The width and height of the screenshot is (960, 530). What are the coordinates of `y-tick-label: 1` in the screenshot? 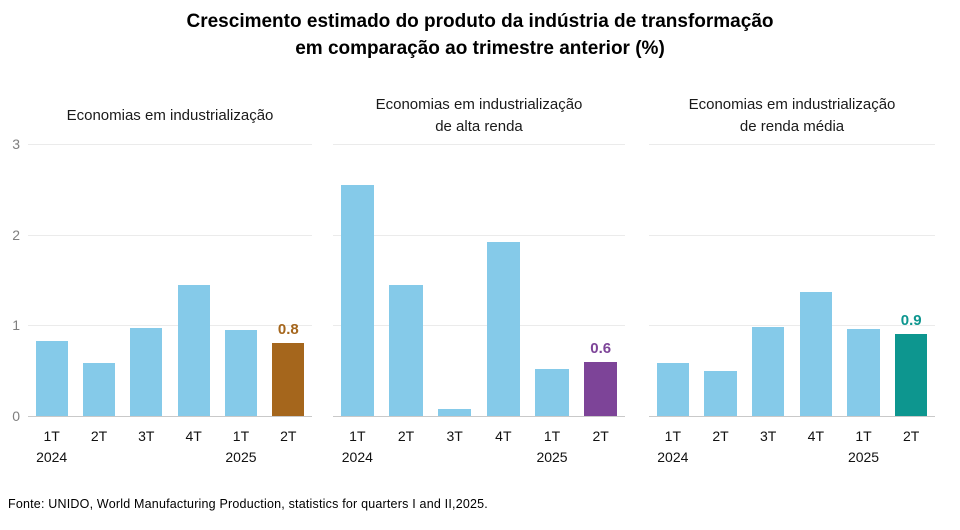 It's located at (16, 325).